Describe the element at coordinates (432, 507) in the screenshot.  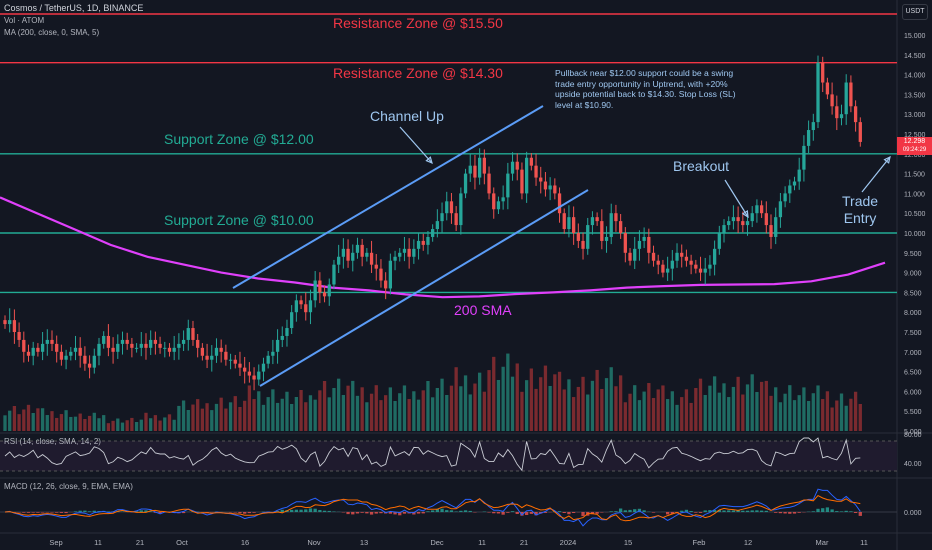
I see `macd-line` at that location.